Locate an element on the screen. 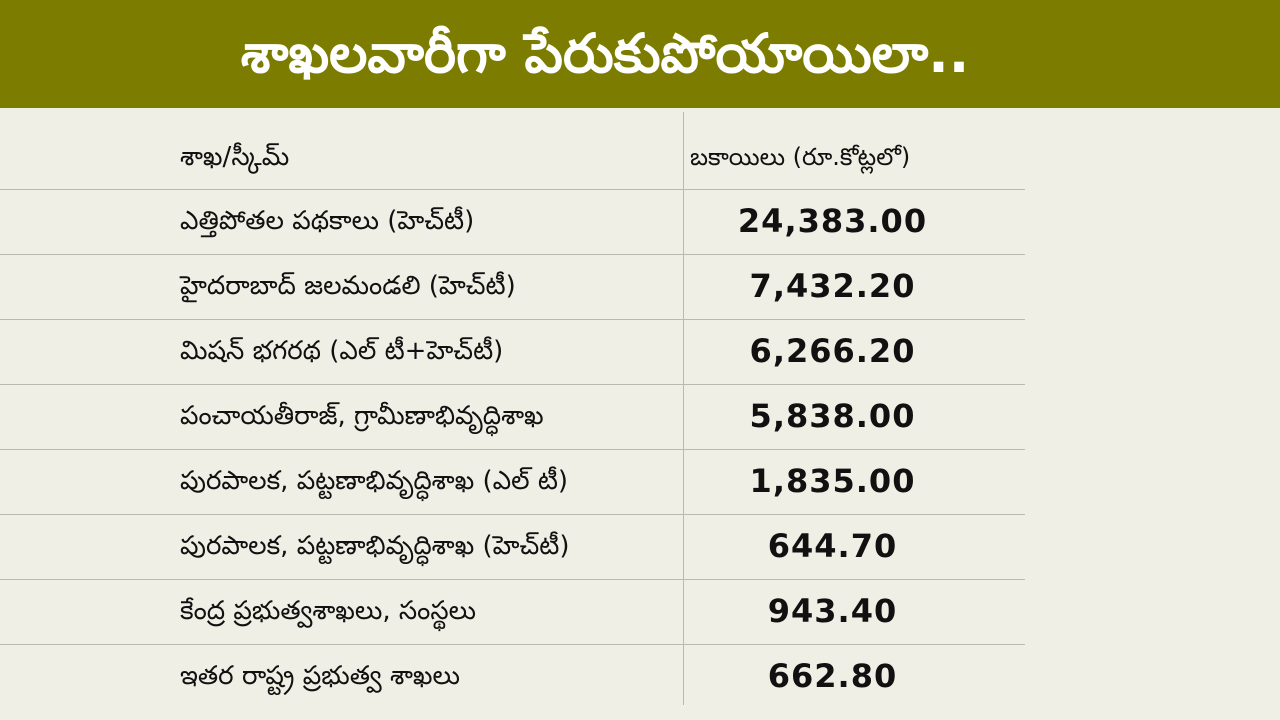 Image resolution: width=1280 pixels, height=720 pixels. amount-cell: 1,835.00 is located at coordinates (832, 481).